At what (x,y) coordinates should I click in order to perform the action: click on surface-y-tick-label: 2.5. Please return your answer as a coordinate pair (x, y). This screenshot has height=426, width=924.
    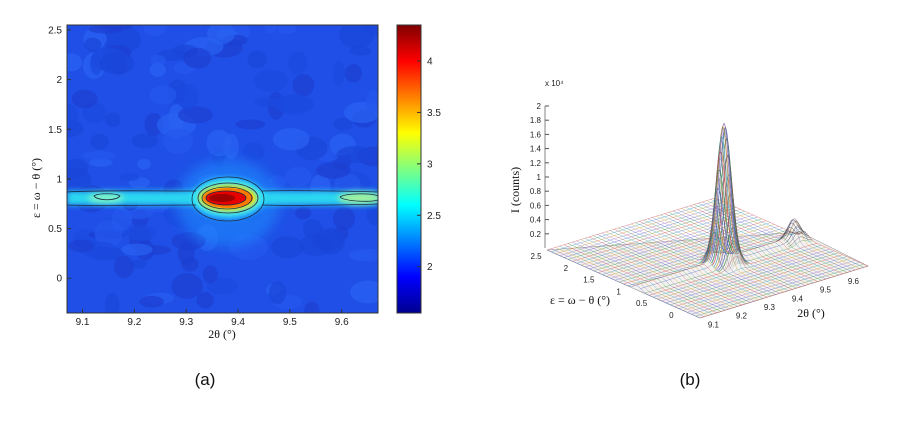
    Looking at the image, I should click on (537, 256).